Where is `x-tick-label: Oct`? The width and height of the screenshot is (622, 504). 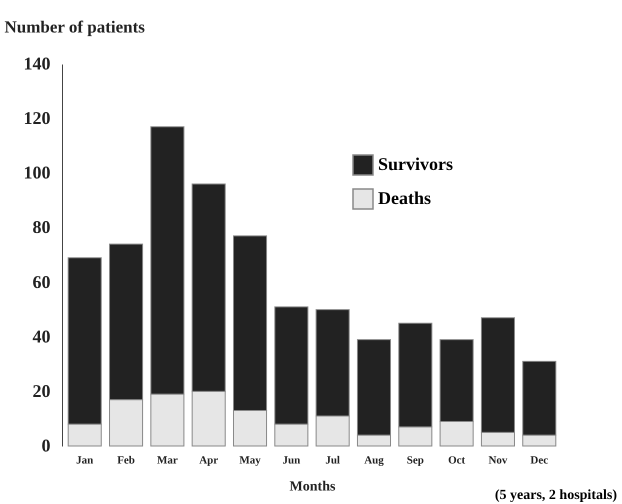
x-tick-label: Oct is located at coordinates (457, 460).